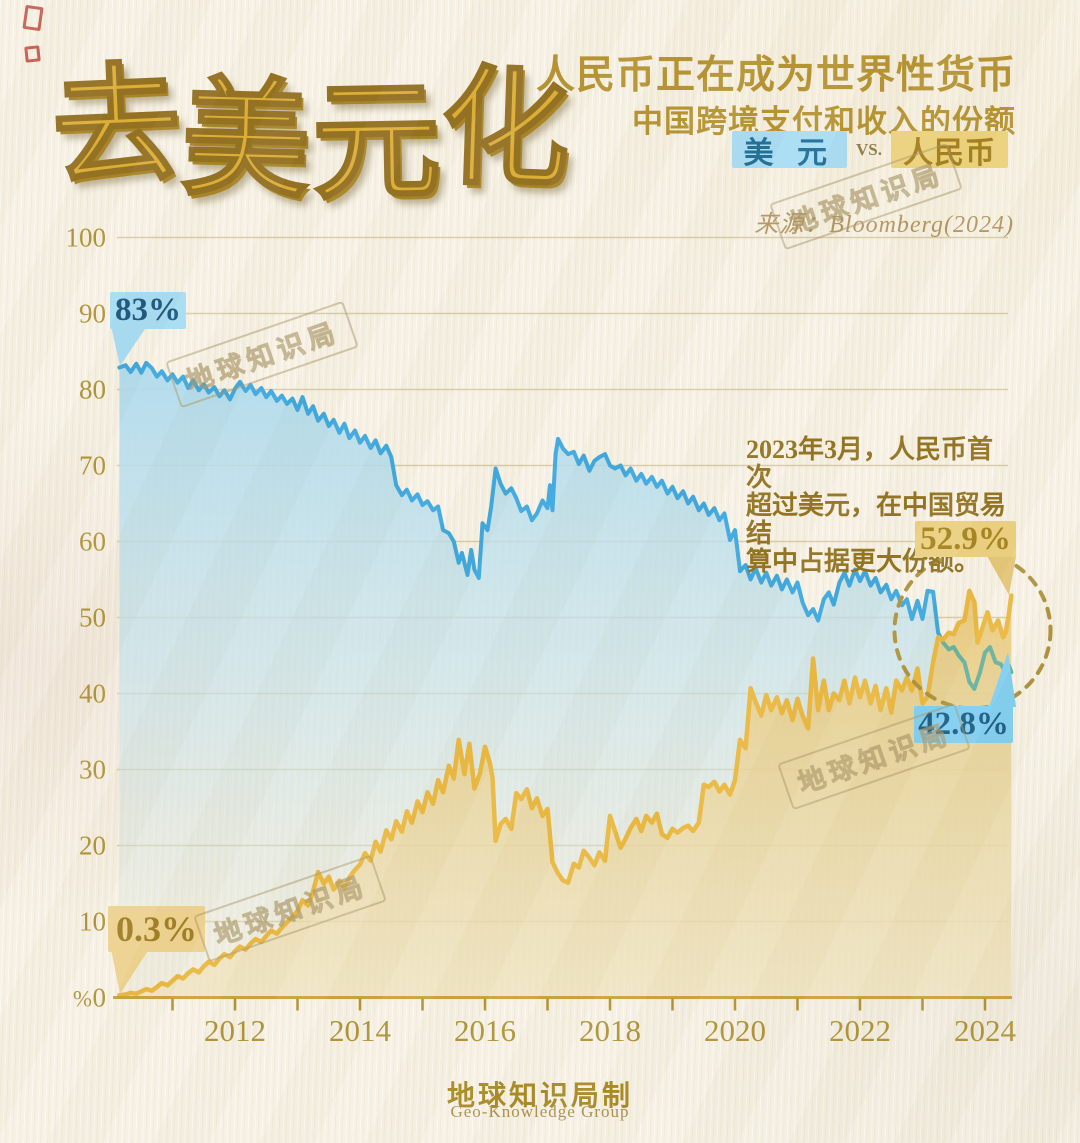  Describe the element at coordinates (130, 971) in the screenshot. I see `rmb-start-tag-pointer` at that location.